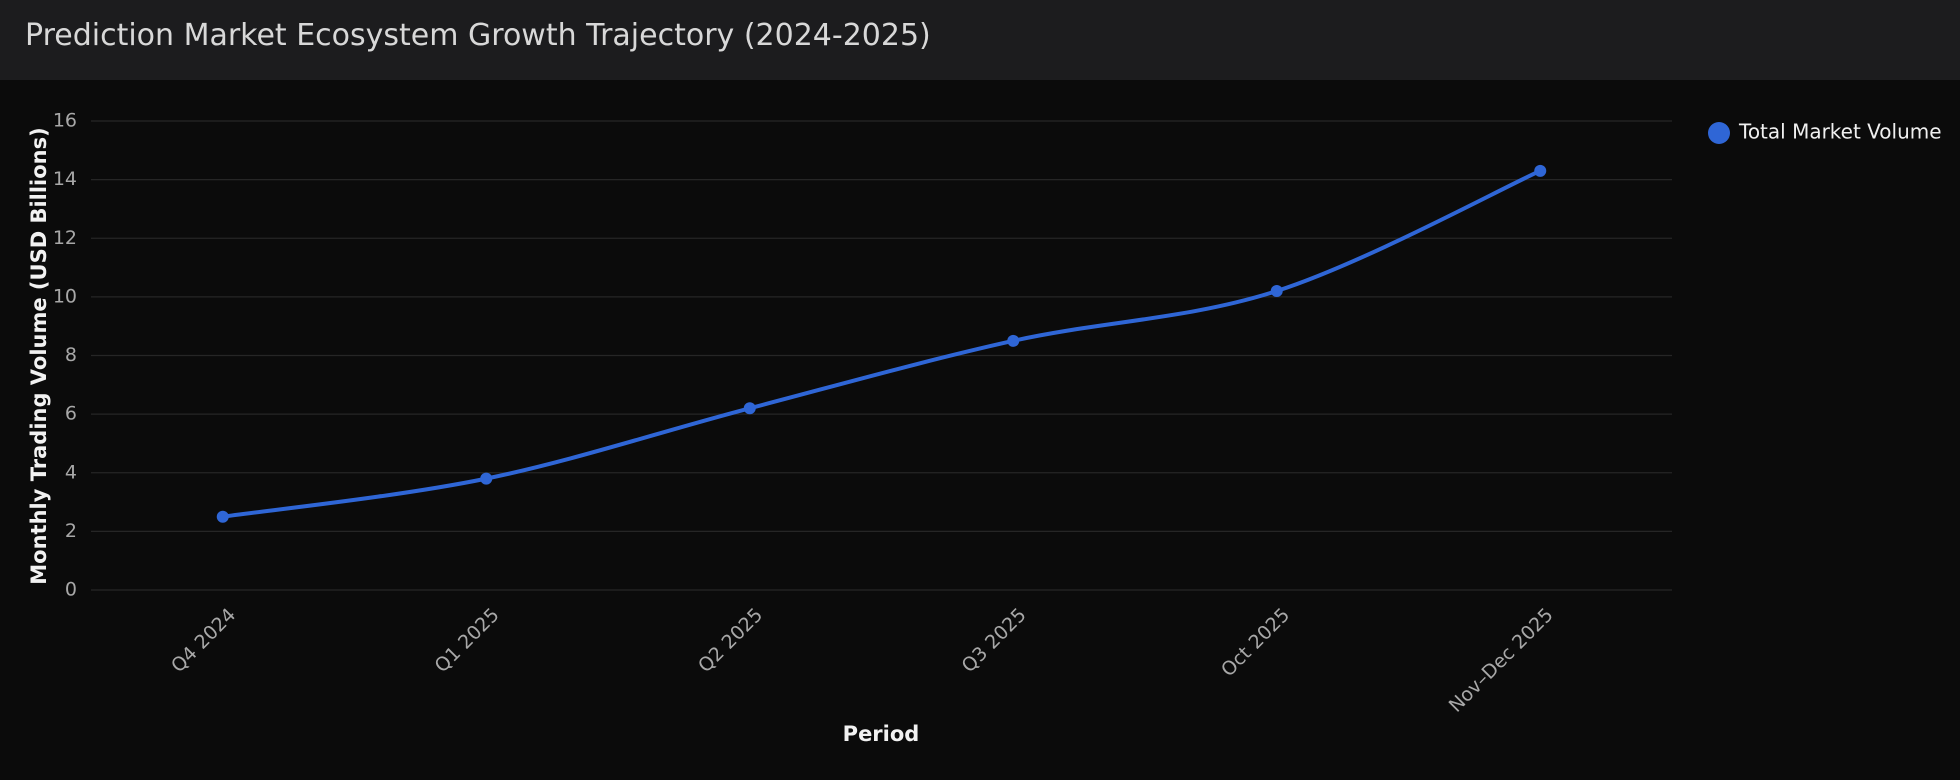 Image resolution: width=1960 pixels, height=780 pixels. What do you see at coordinates (71, 472) in the screenshot?
I see `y-tick-label: 4` at bounding box center [71, 472].